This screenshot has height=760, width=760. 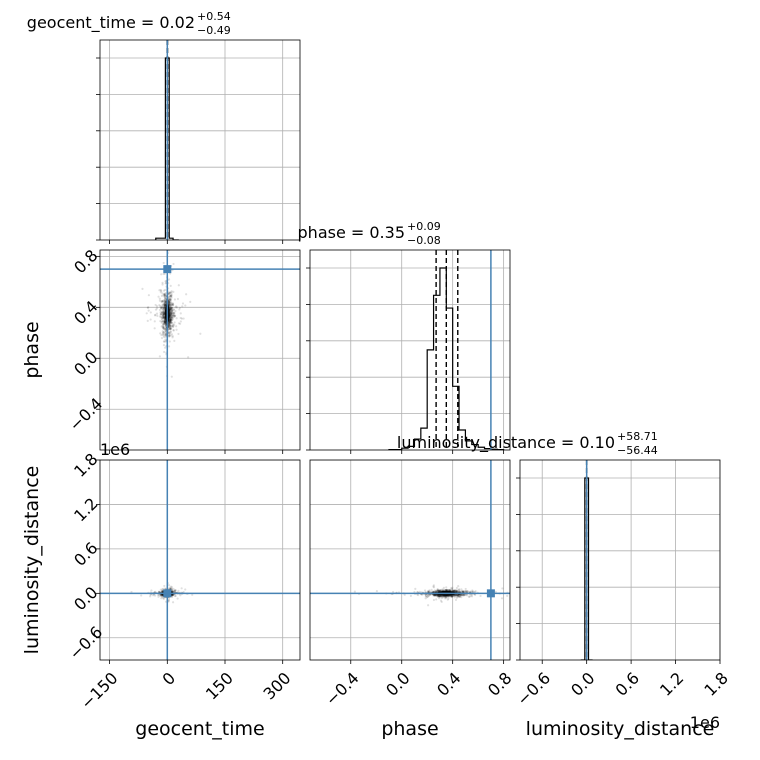 I want to click on frame-luminosity_distance-luminosity_distance, so click(x=618, y=561).